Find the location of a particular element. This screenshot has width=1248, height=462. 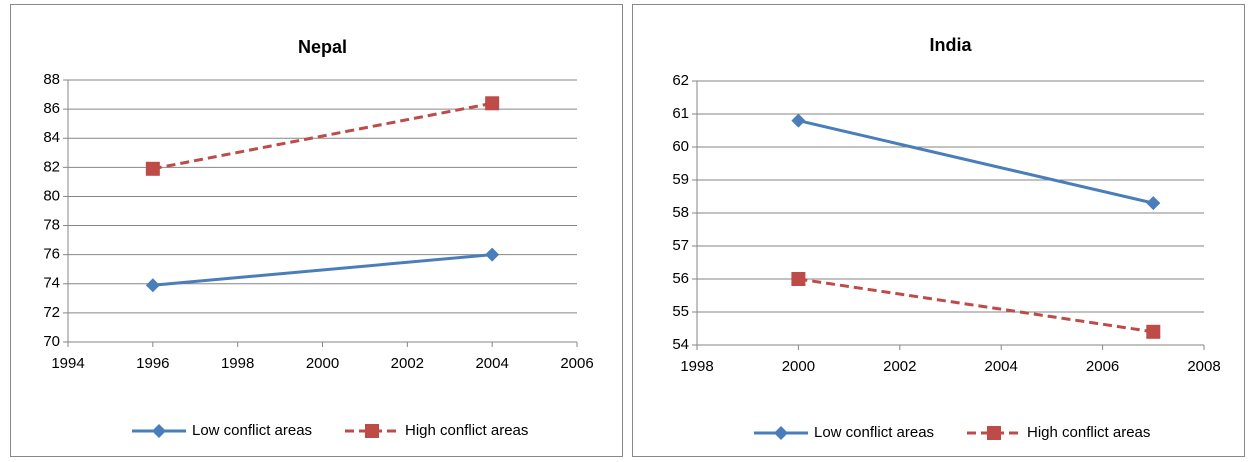

y-tick-label: 59 is located at coordinates (680, 179).